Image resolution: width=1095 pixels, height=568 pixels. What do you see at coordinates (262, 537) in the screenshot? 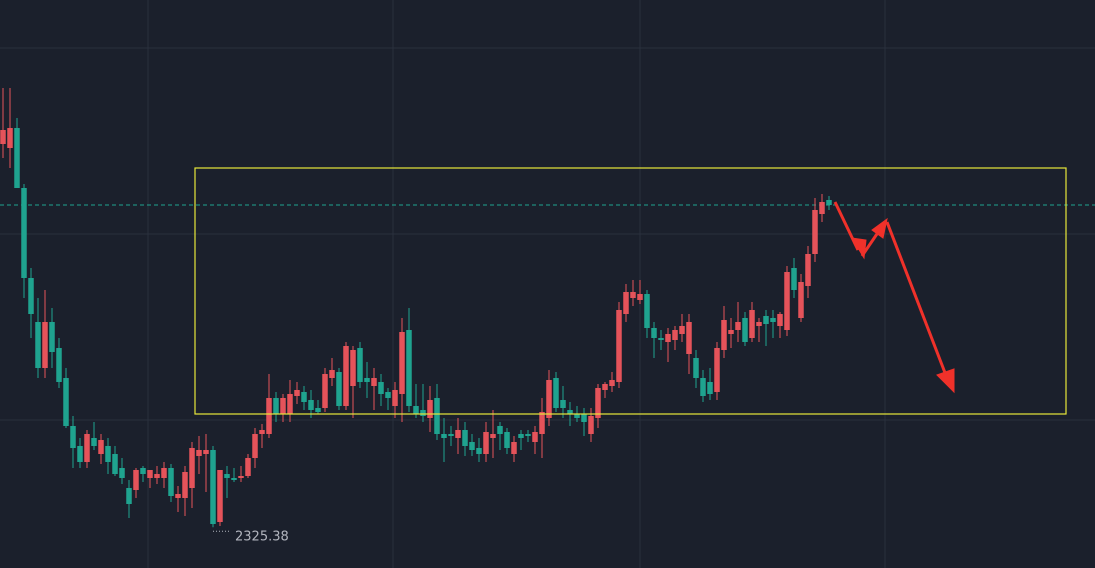
I see `low-label: 2325.38` at bounding box center [262, 537].